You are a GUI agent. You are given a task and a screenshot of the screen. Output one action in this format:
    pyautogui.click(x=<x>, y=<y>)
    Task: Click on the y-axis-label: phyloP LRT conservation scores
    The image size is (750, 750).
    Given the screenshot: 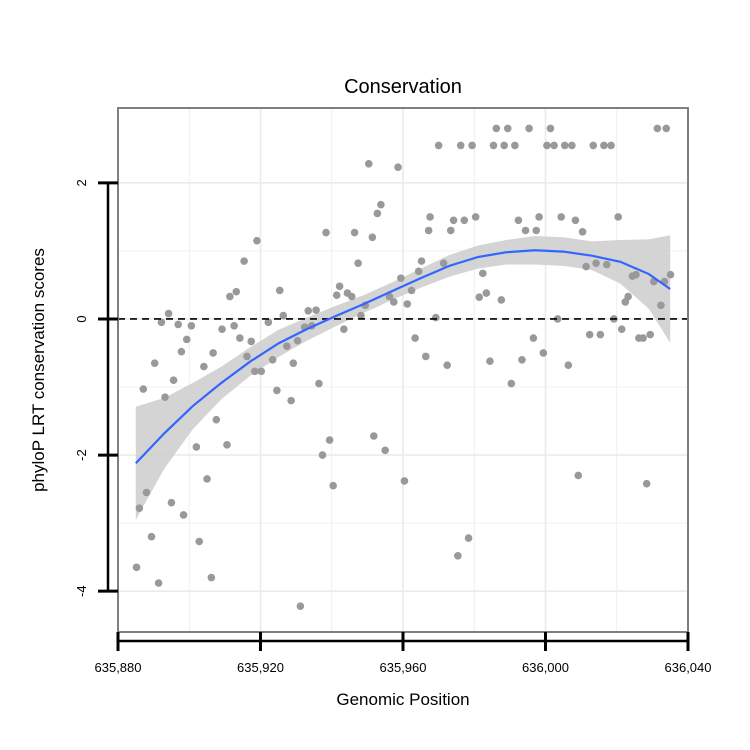 What is the action you would take?
    pyautogui.click(x=38, y=370)
    